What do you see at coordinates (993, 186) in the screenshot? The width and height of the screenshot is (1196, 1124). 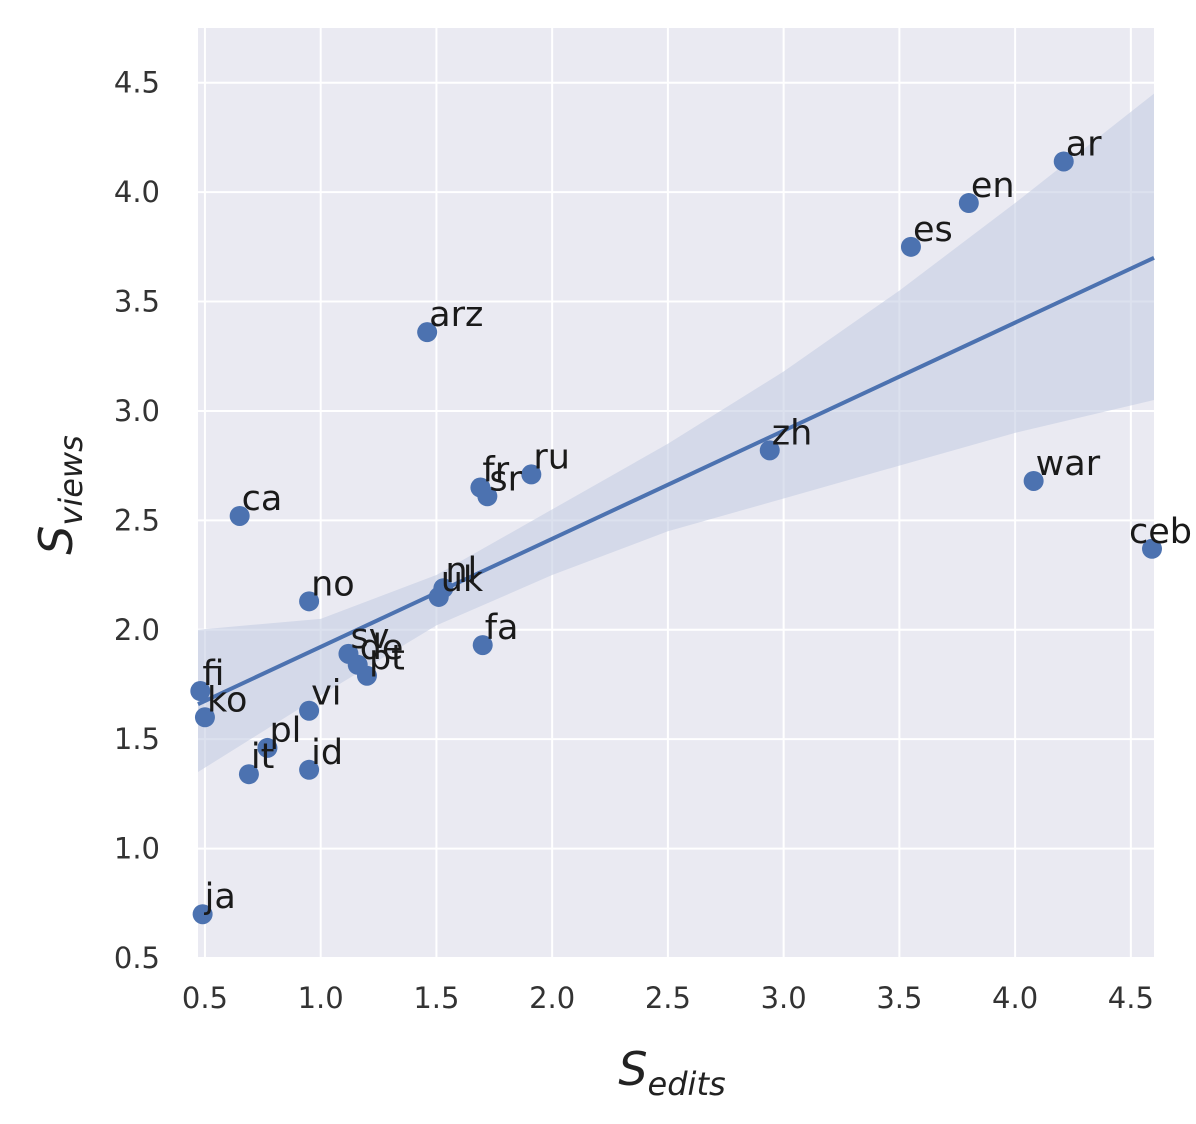 I see `point-label-en: en` at bounding box center [993, 186].